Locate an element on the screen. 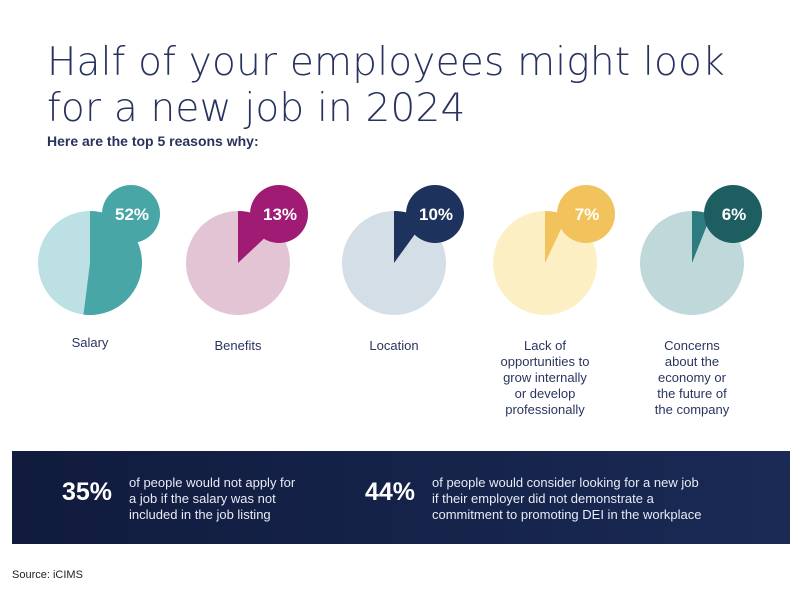 This screenshot has height=590, width=800. title-line-2: for a new job in 2024 is located at coordinates (256, 109).